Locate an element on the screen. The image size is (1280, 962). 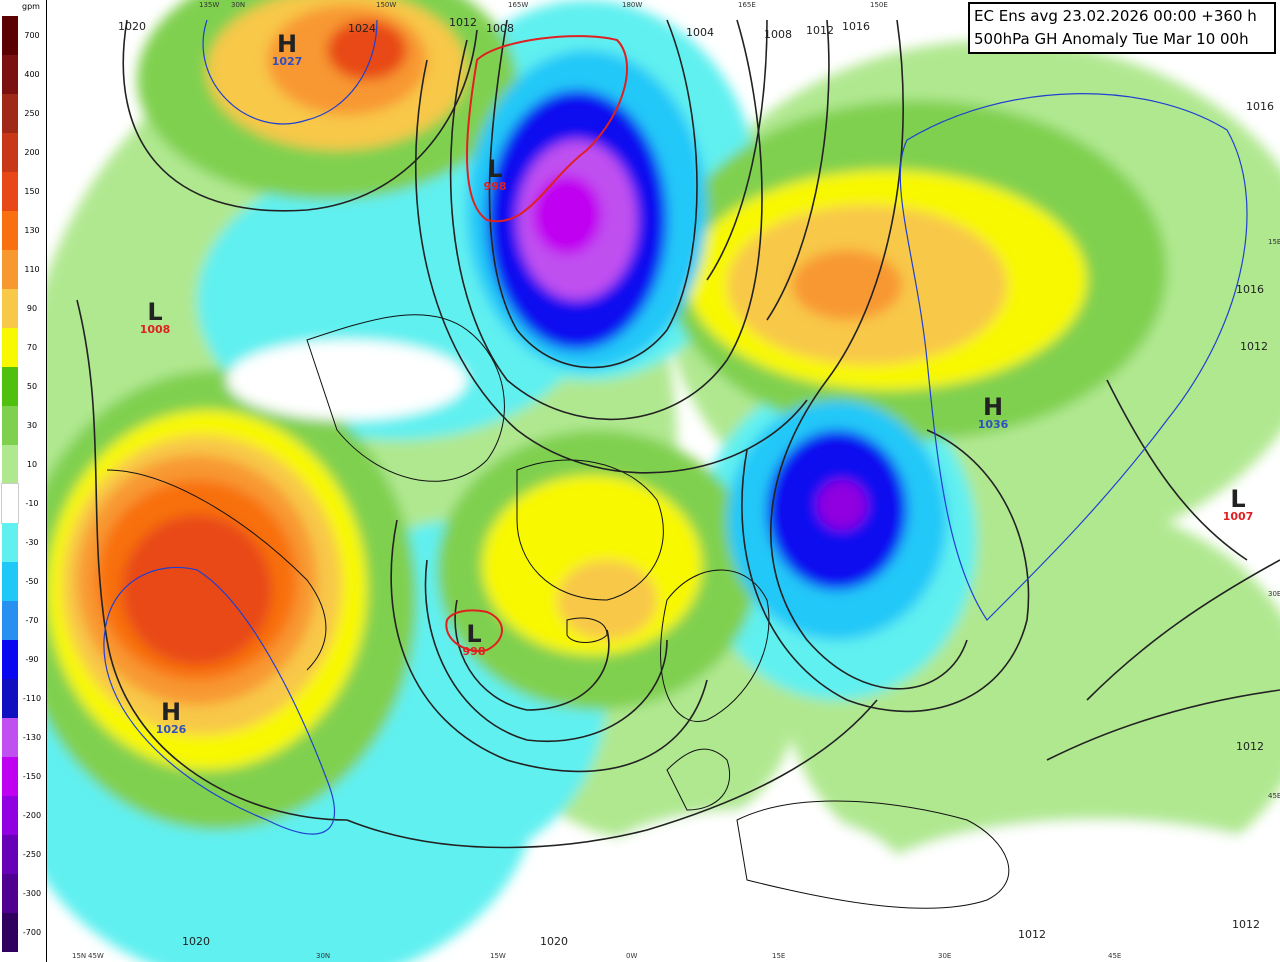
longitude-label: 135W is located at coordinates (209, 5).